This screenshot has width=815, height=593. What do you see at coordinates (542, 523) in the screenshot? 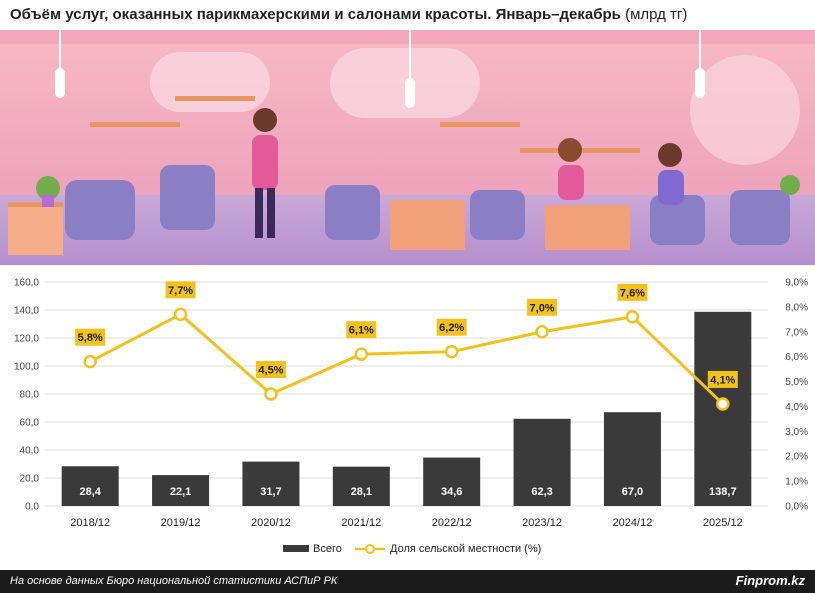
I see `x-tick-label: 2023/12` at bounding box center [542, 523].